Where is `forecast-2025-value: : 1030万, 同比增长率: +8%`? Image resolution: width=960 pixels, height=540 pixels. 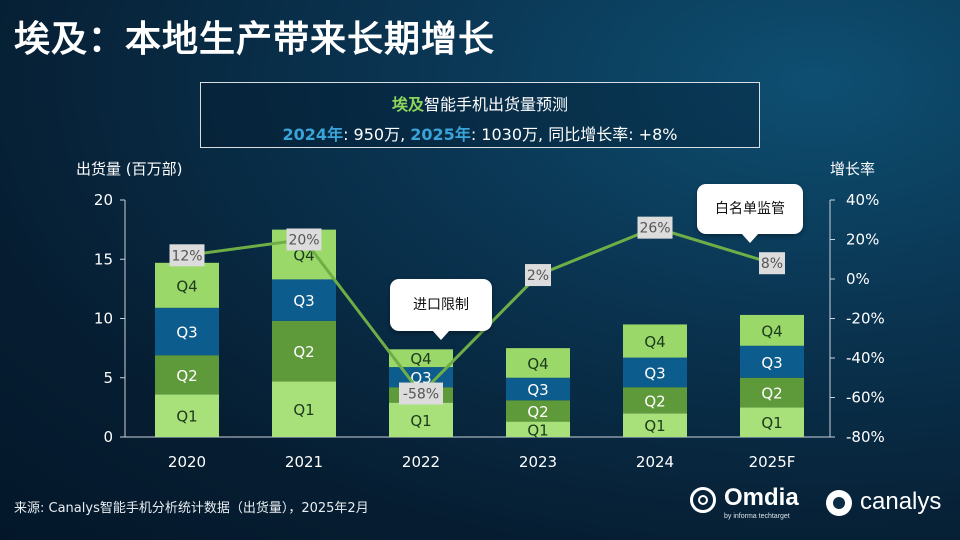
forecast-2025-value: : 1030万, 同比增长率: +8% is located at coordinates (574, 134).